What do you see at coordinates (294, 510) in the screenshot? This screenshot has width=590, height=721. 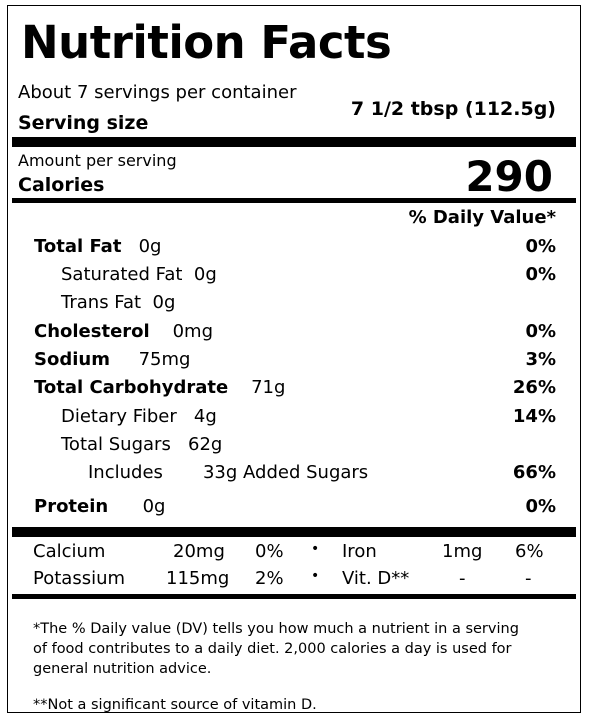 I see `nutrient-row-protein: Protein 0g 0%` at bounding box center [294, 510].